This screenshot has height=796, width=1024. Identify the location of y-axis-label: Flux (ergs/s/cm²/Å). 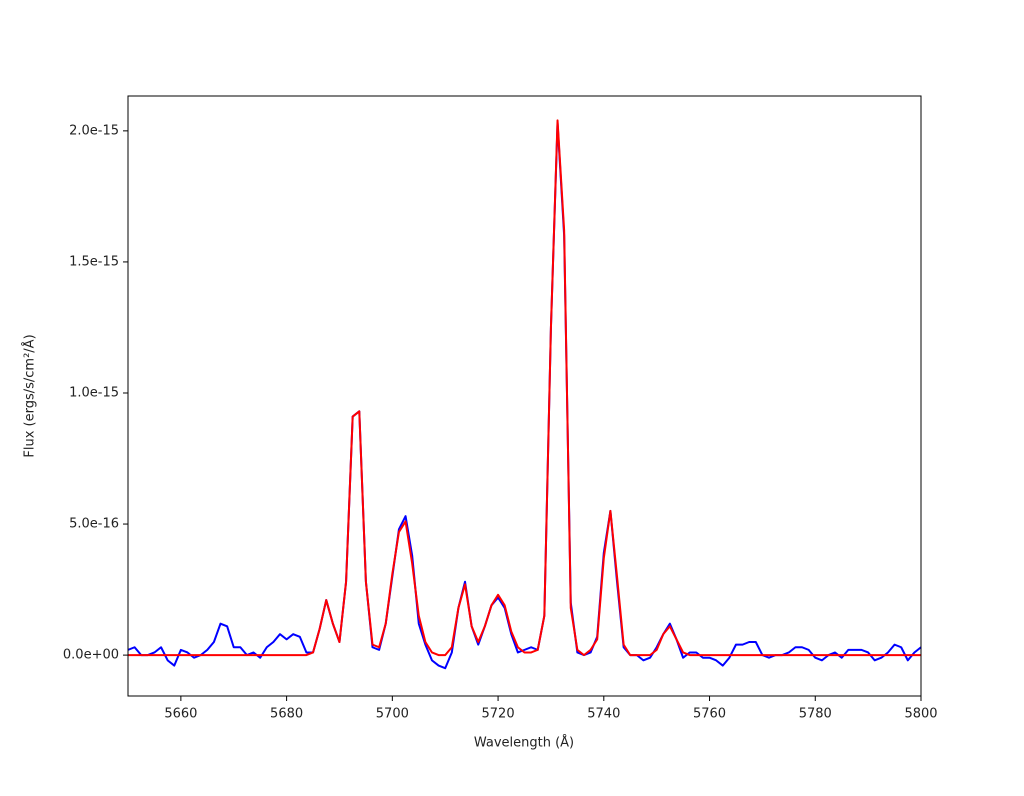
(30, 395).